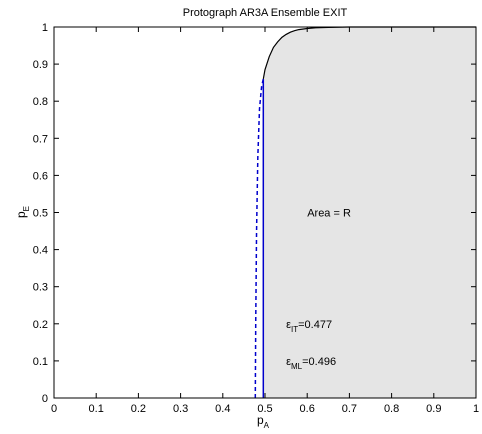 This screenshot has height=434, width=482. What do you see at coordinates (319, 362) in the screenshot?
I see `annotation-value: =0.496` at bounding box center [319, 362].